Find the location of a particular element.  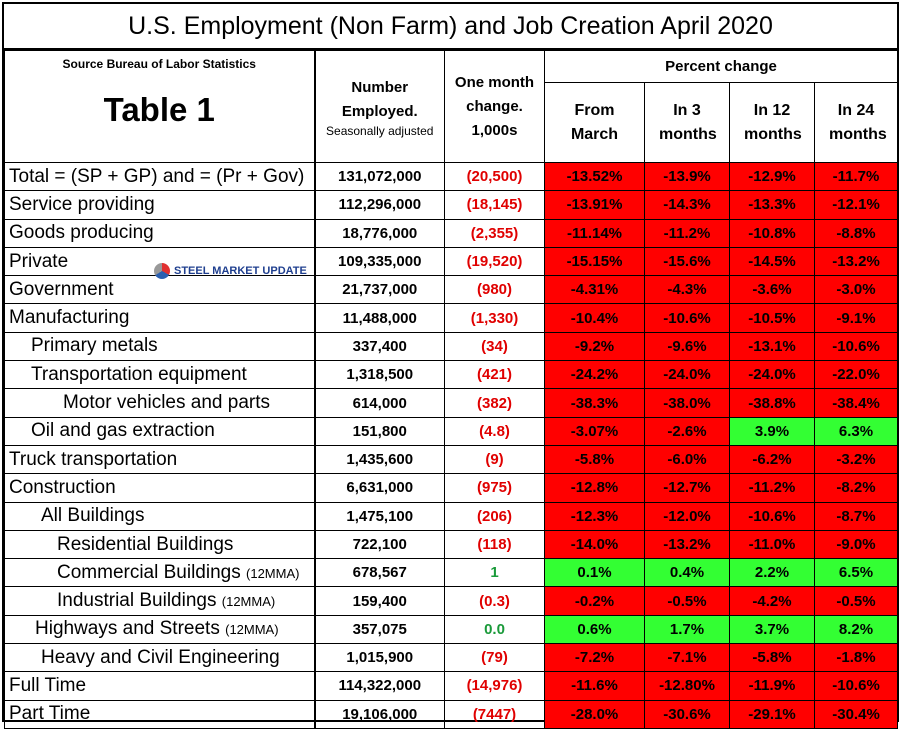

percent-change: -12.9% is located at coordinates (772, 176).